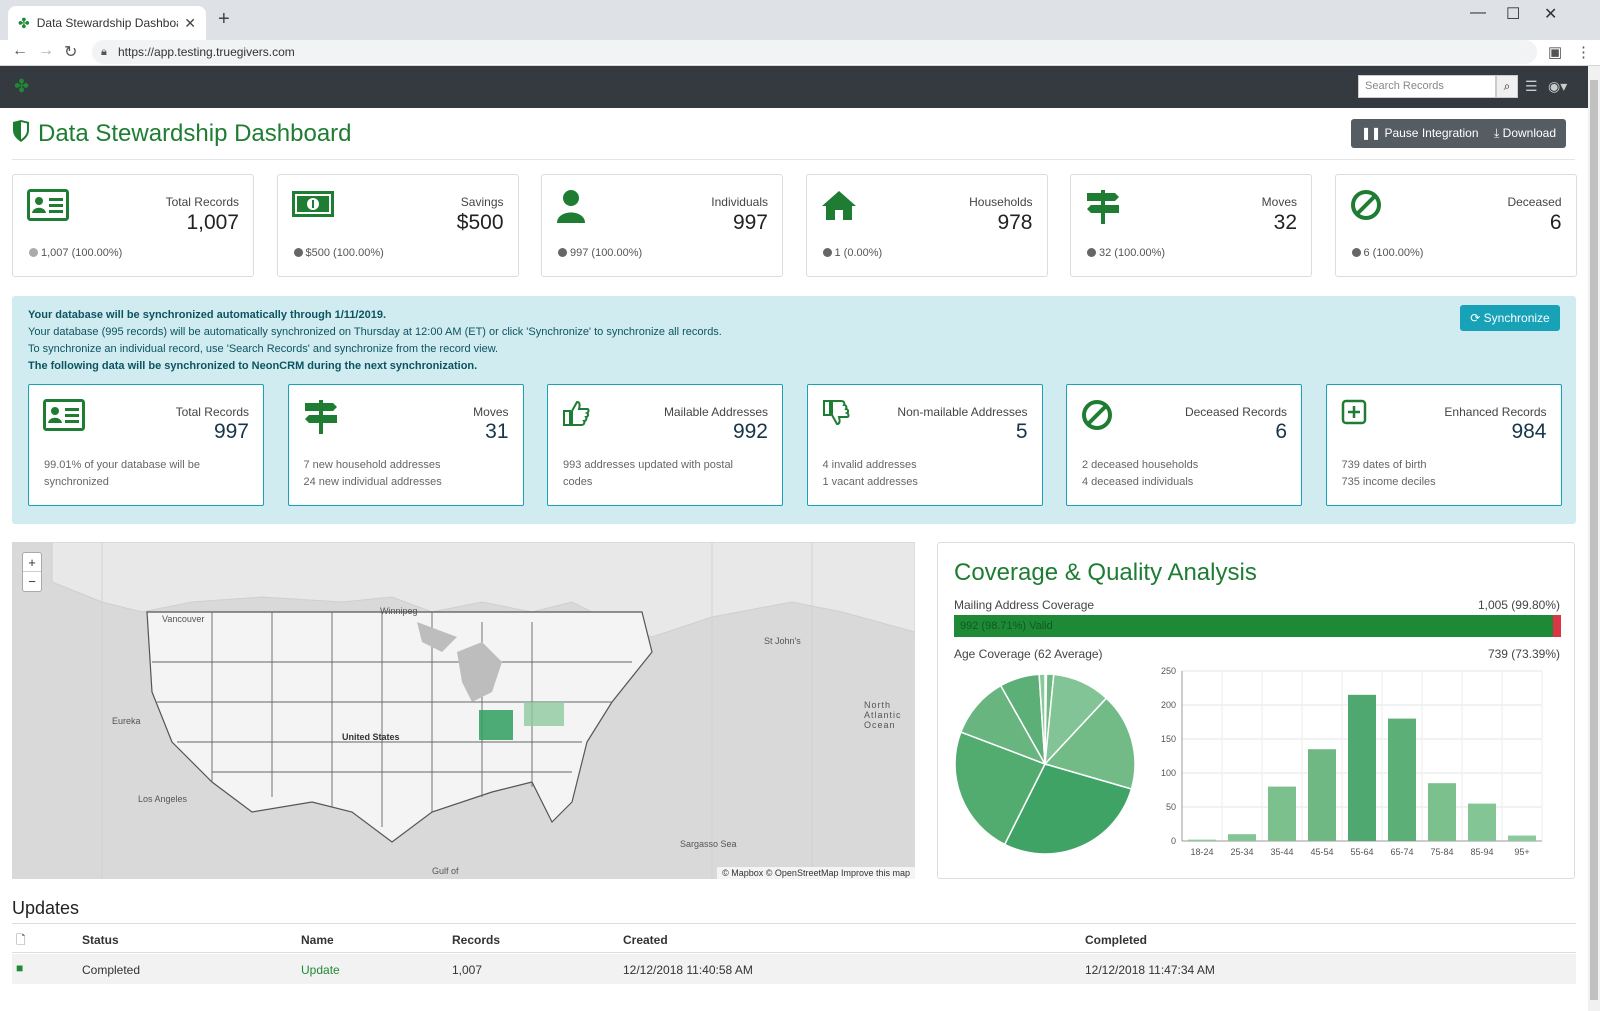 Image resolution: width=1600 pixels, height=1011 pixels. What do you see at coordinates (1531, 86) in the screenshot?
I see `list-icon: ☰` at bounding box center [1531, 86].